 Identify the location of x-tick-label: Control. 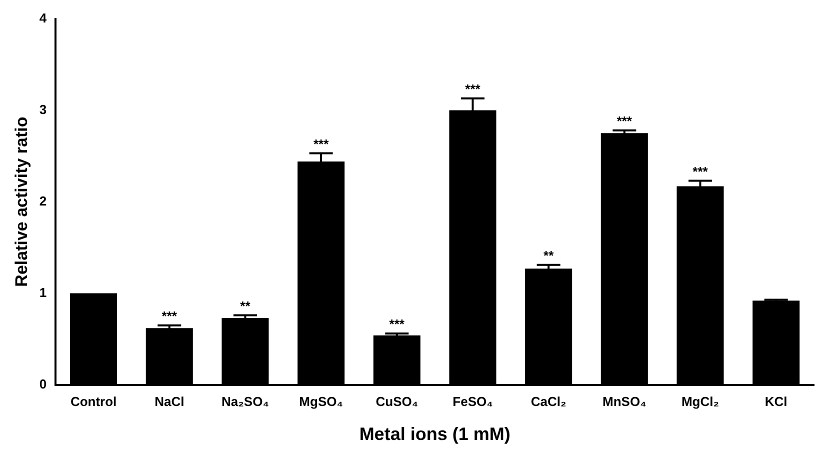
(93, 402).